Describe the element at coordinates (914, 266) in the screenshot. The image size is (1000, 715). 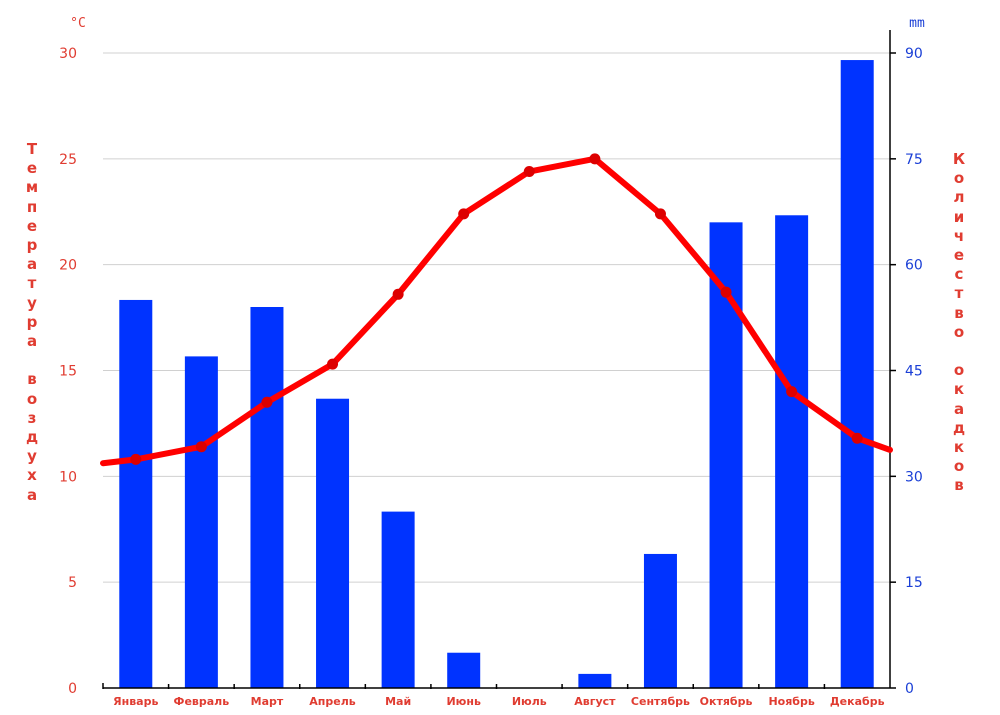
I see `y-tick-label-right: 60` at that location.